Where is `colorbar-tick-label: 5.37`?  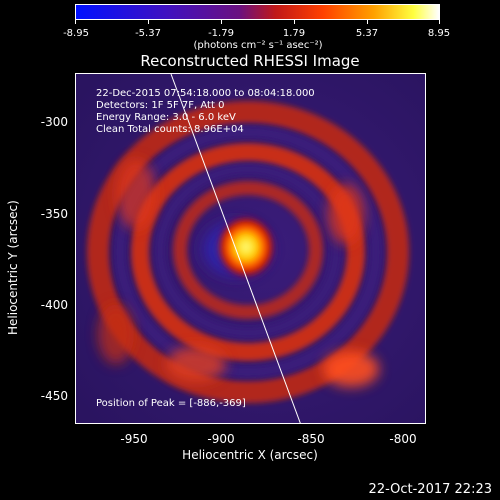 colorbar-tick-label: 5.37 is located at coordinates (367, 33).